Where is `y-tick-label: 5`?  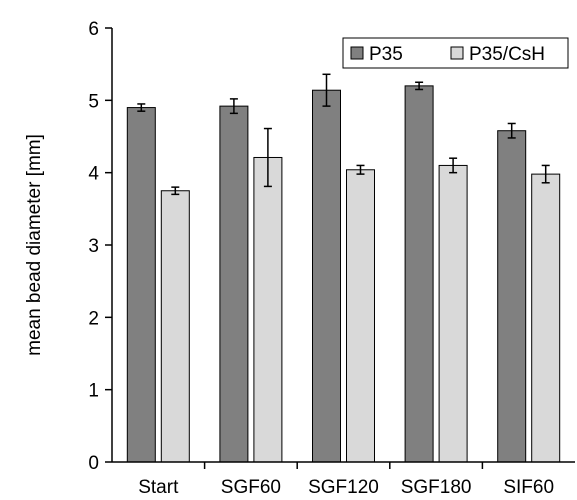
y-tick-label: 5 is located at coordinates (93, 101).